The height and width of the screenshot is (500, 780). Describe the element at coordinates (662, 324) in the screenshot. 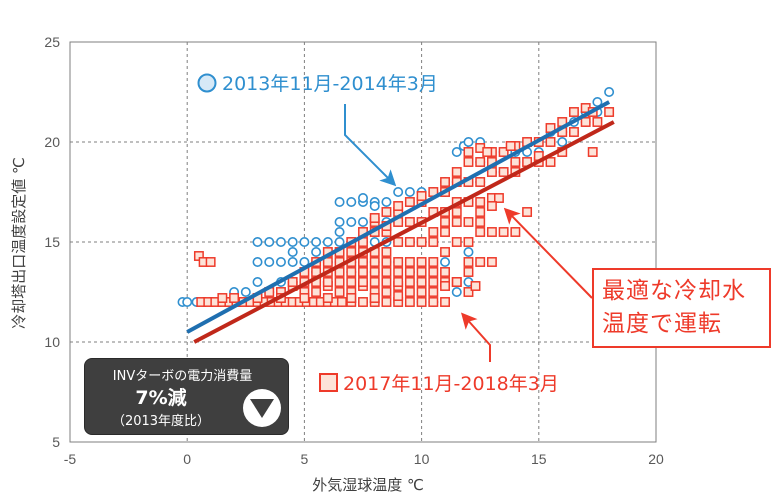

I see `callout-line-2: 温度で運転` at that location.